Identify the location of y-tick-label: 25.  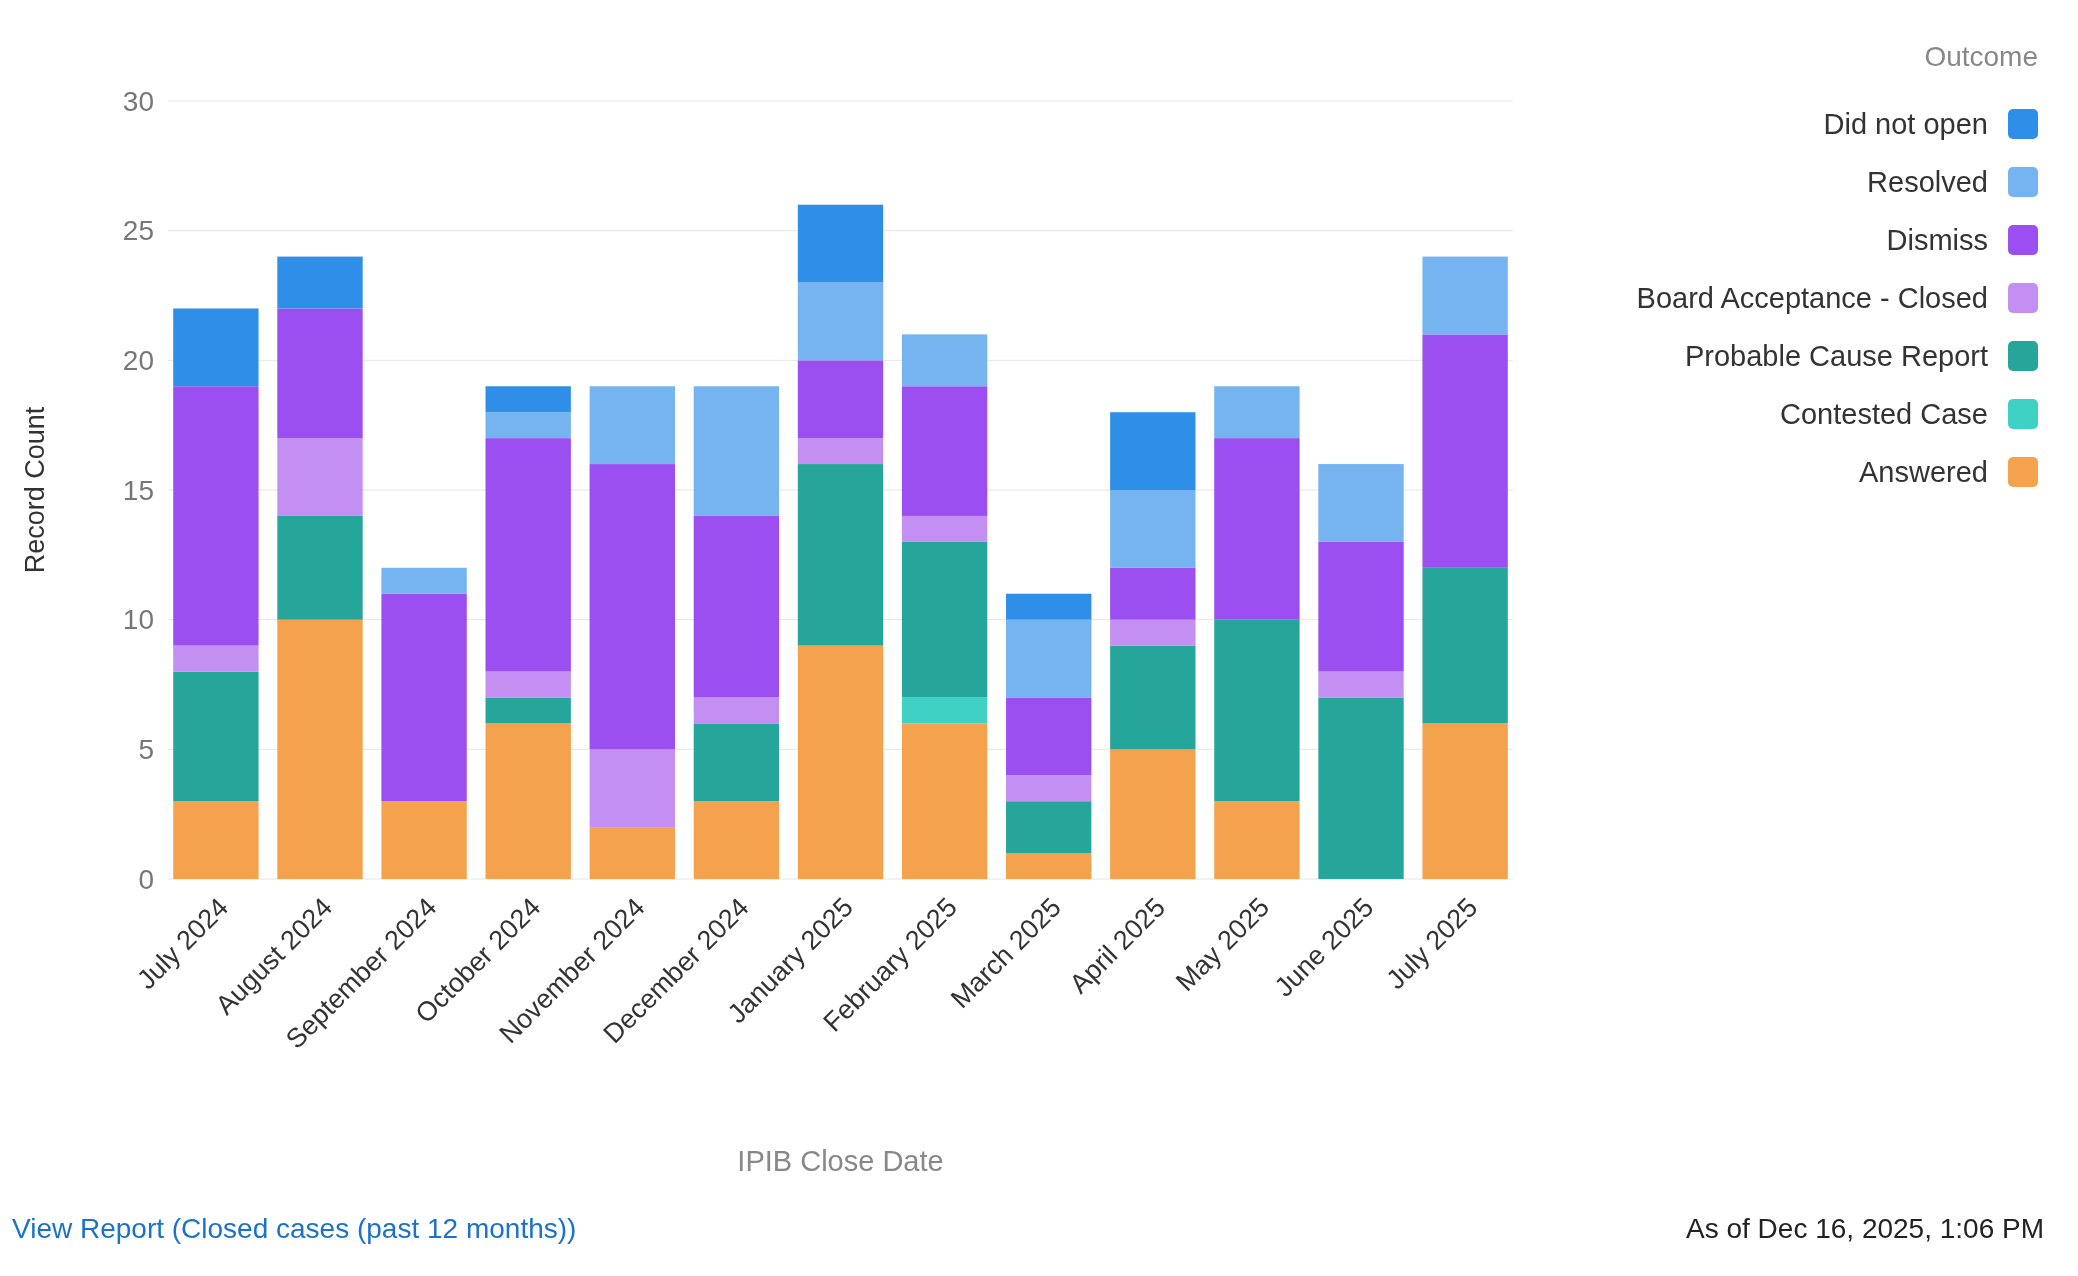
(138, 231).